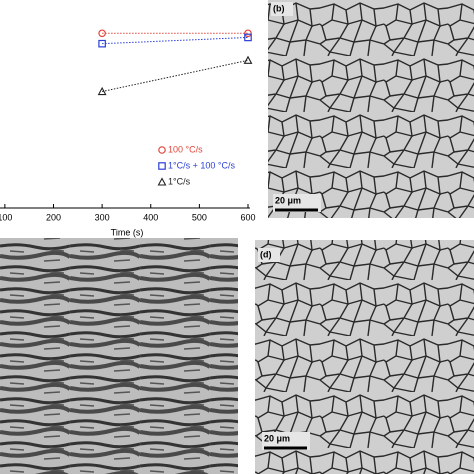  What do you see at coordinates (150, 217) in the screenshot?
I see `x-tick-label: 400` at bounding box center [150, 217].